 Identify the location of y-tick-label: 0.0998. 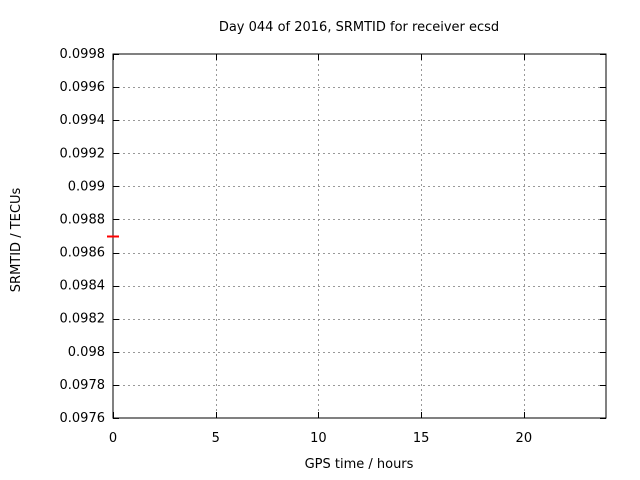
(83, 54).